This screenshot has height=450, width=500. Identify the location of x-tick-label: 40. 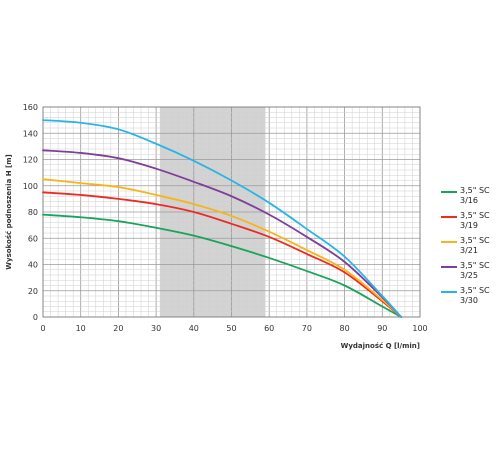
(194, 328).